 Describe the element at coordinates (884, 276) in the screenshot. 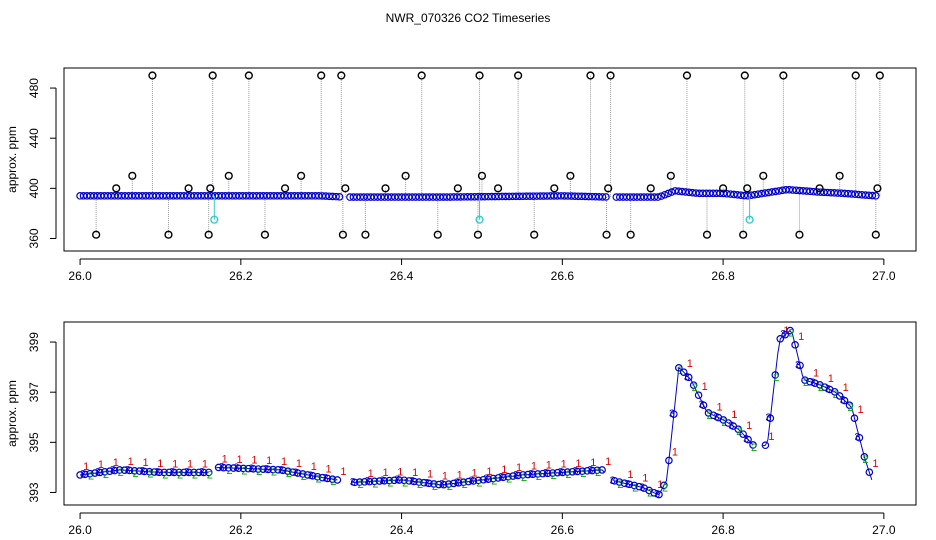

I see `x-tick-label: 27.0` at that location.